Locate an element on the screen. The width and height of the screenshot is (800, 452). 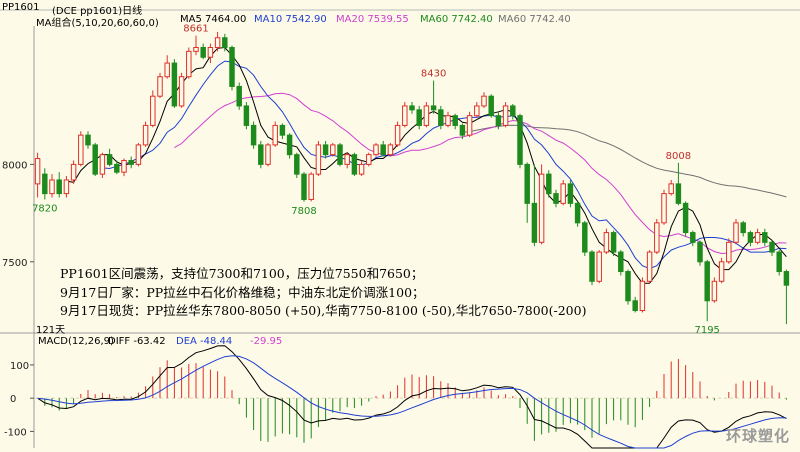
ma5-legend: MA5 7464.00 is located at coordinates (213, 19).